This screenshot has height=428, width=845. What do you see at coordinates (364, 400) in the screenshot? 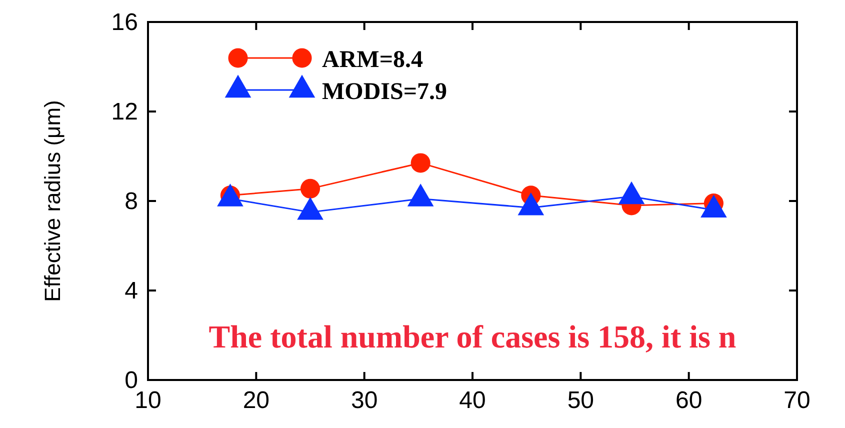
I see `x-tick-label: 30` at bounding box center [364, 400].